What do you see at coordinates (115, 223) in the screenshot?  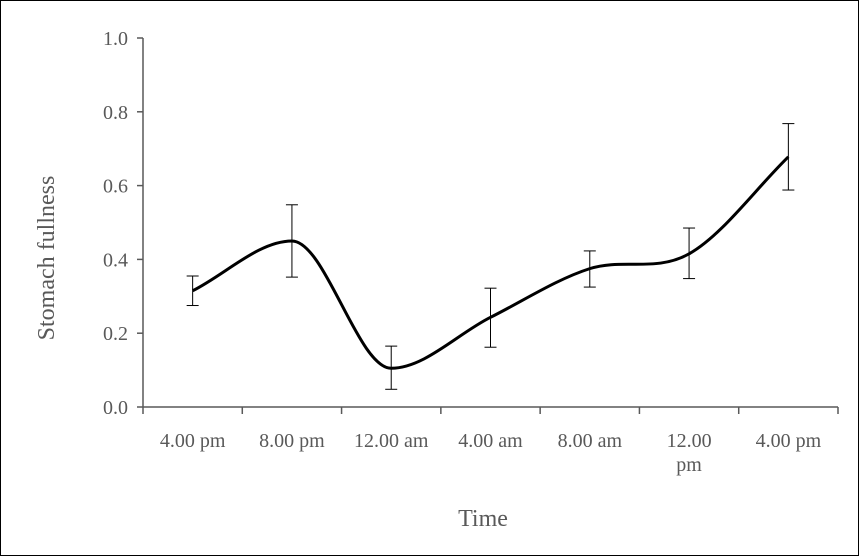 I see `y-tick-labels: 0.0 0.2 0.4 0.6 0.8 1.0` at bounding box center [115, 223].